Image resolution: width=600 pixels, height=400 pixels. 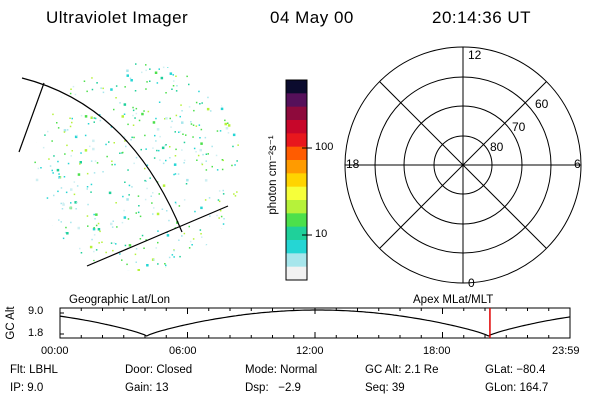 What do you see at coordinates (515, 370) in the screenshot?
I see `glat-info: GLat: −80.4` at bounding box center [515, 370].